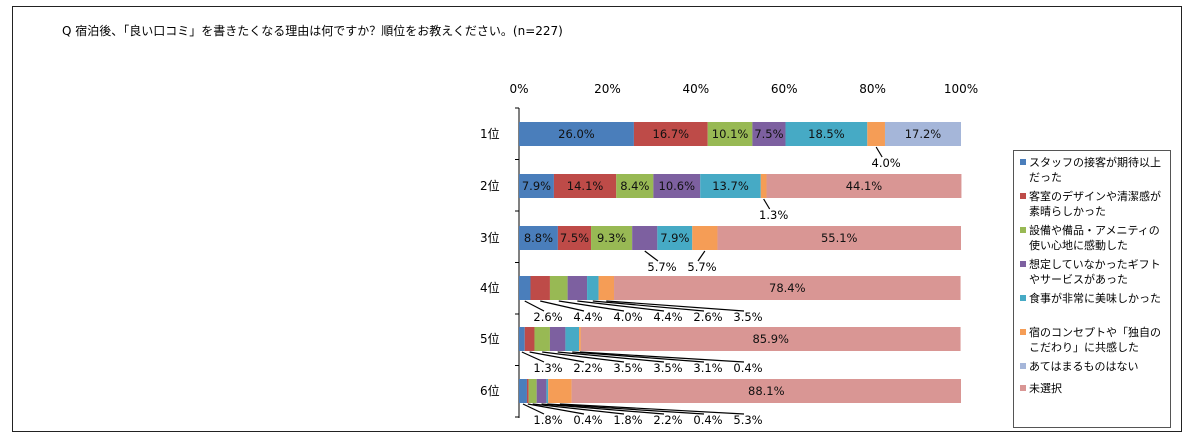 The image size is (1200, 440). Describe the element at coordinates (490, 133) in the screenshot. I see `category-label: 1位` at that location.